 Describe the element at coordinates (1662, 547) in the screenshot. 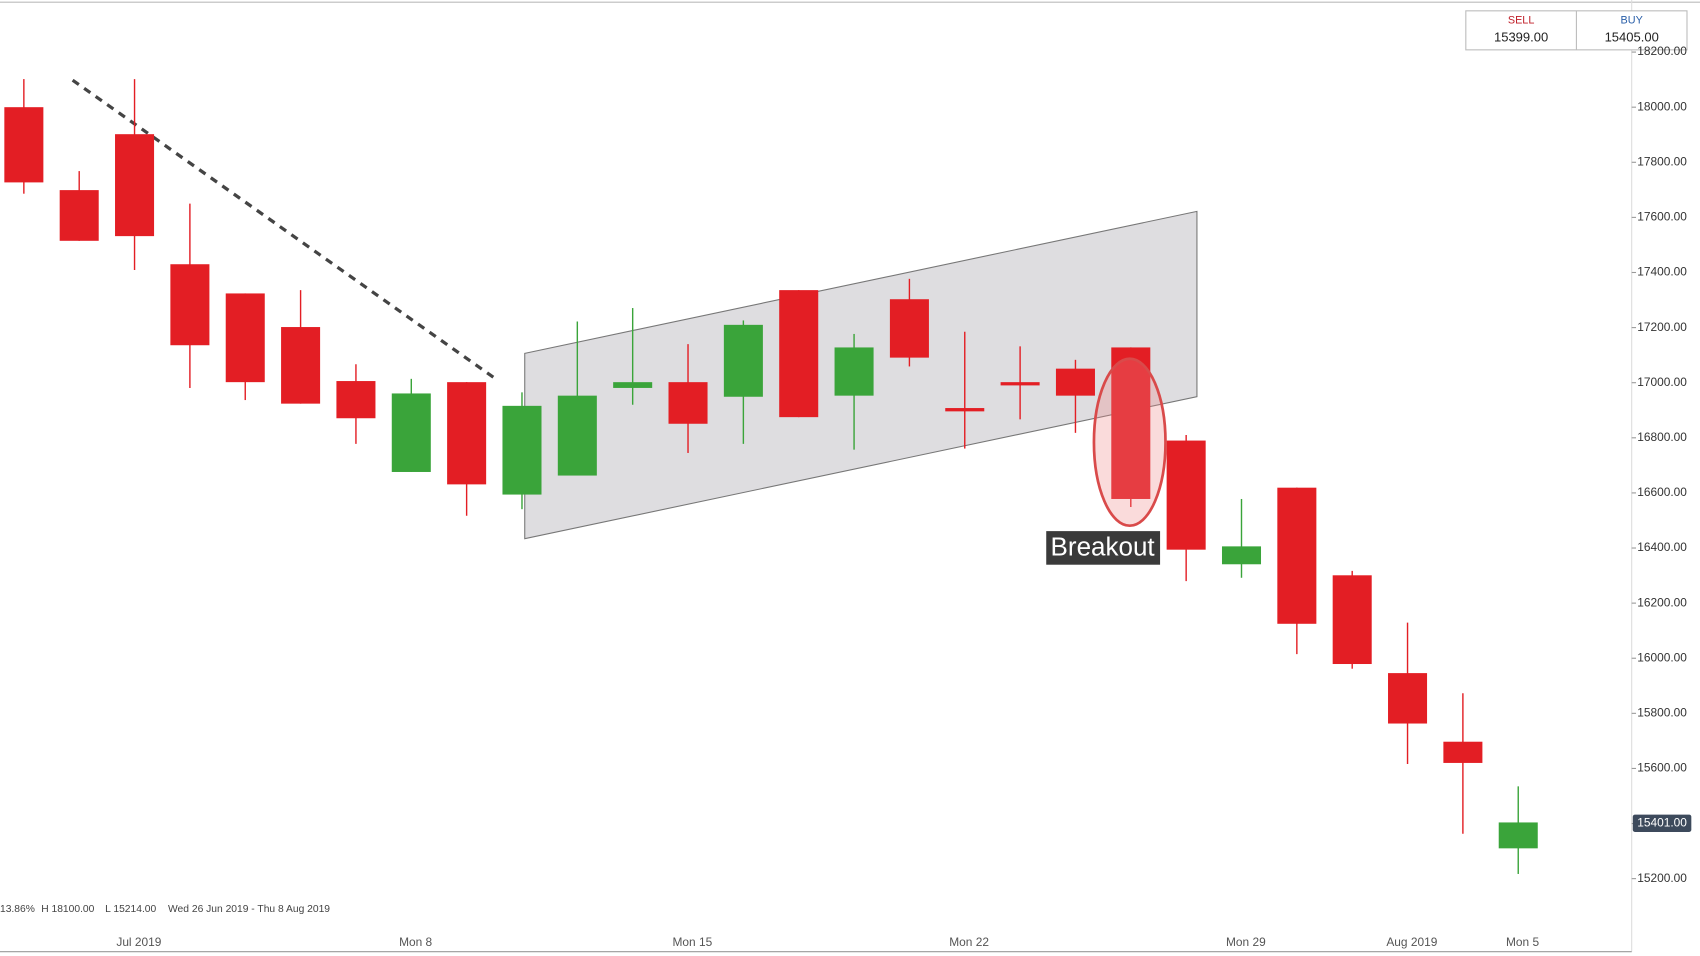

I see `y-tick-label: 16400.00` at that location.